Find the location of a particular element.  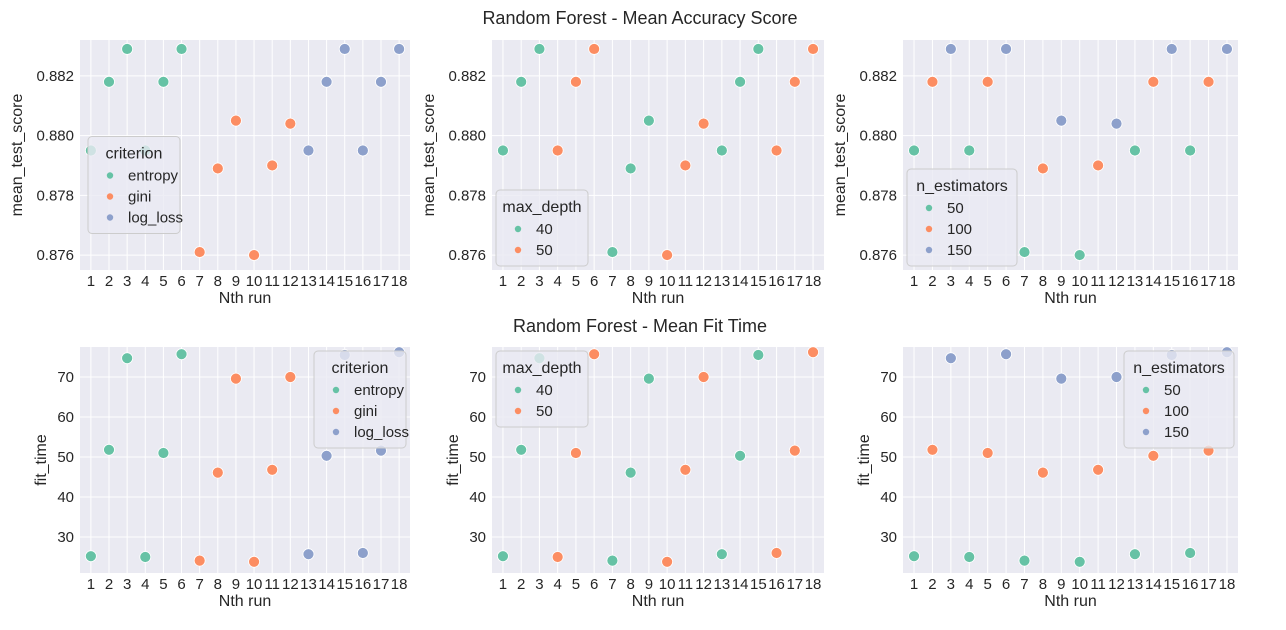

legend-entry-label: entropy is located at coordinates (379, 390).